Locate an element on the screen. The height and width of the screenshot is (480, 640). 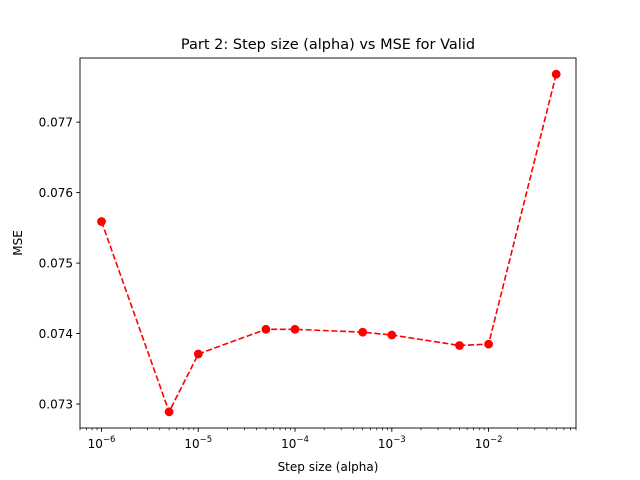
y-ticks: 0.073 0.074 0.075 0.076 0.077 is located at coordinates (59, 263).